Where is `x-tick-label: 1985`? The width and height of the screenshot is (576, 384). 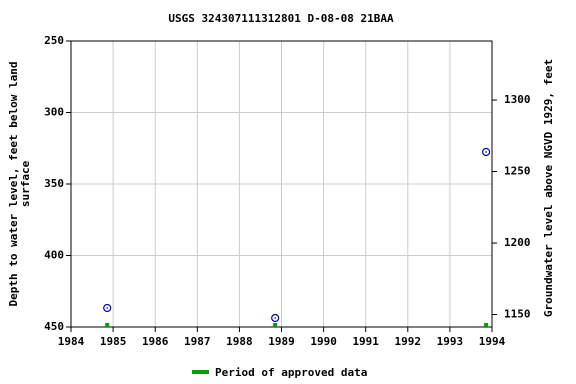 x-tick-label: 1985 is located at coordinates (113, 341).